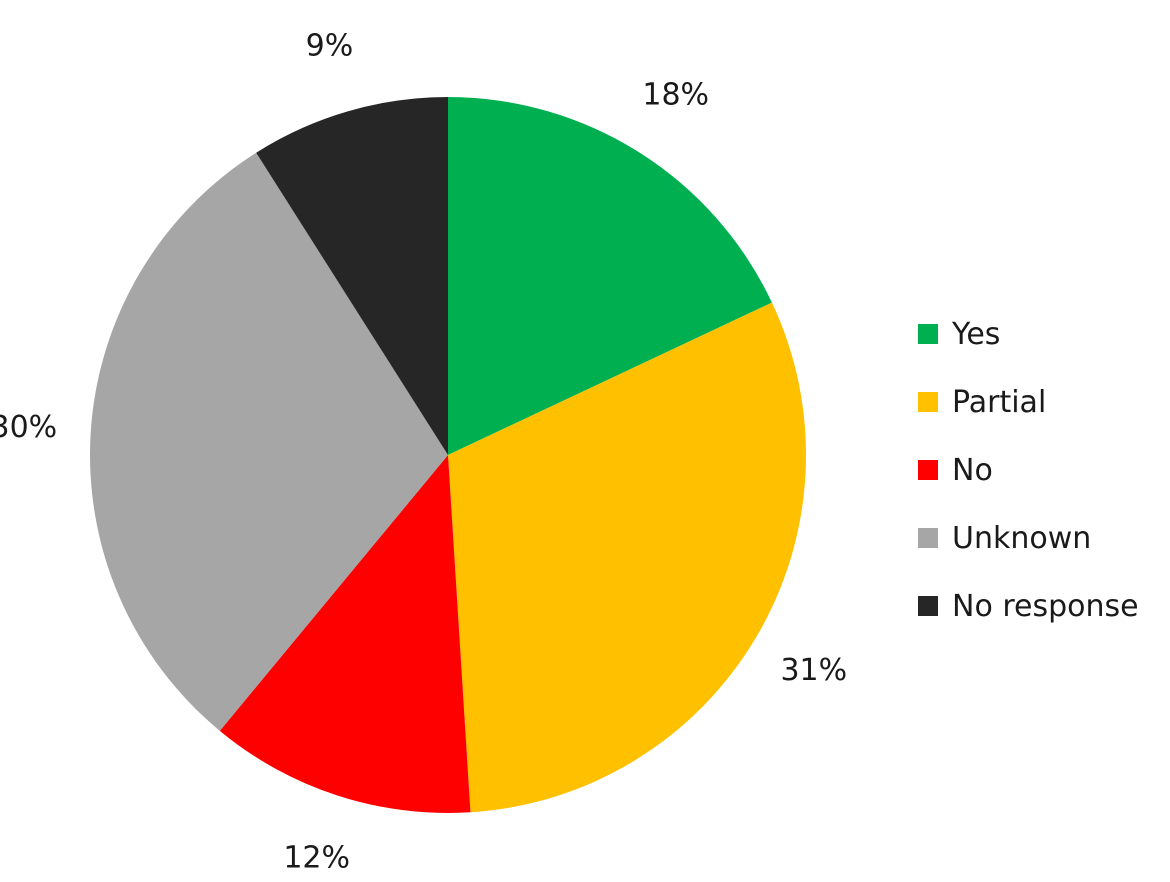 The height and width of the screenshot is (882, 1170). Describe the element at coordinates (345, 634) in the screenshot. I see `pie-slice-no` at that location.